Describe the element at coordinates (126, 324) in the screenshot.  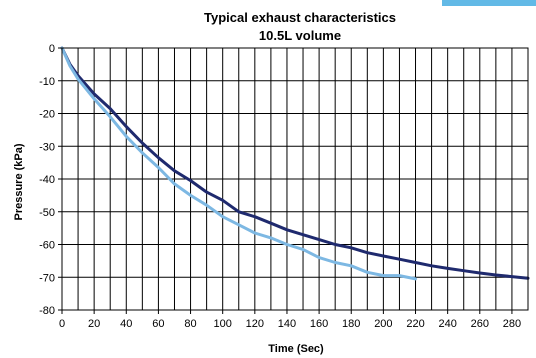
I see `x-tick-label: 40` at that location.